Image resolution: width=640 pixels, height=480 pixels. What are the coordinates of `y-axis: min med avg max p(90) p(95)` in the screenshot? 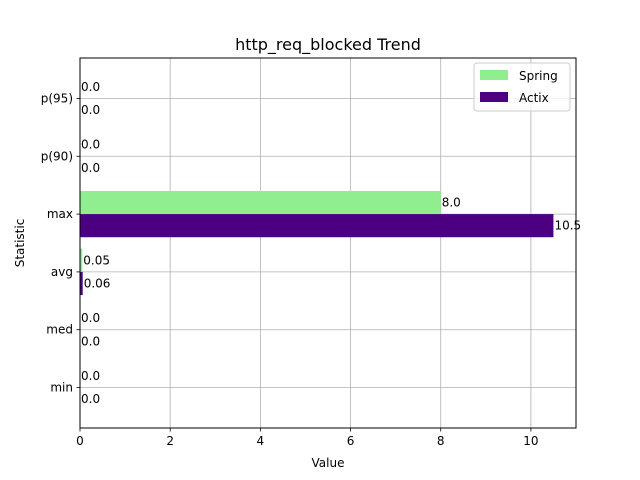 It's located at (60, 243).